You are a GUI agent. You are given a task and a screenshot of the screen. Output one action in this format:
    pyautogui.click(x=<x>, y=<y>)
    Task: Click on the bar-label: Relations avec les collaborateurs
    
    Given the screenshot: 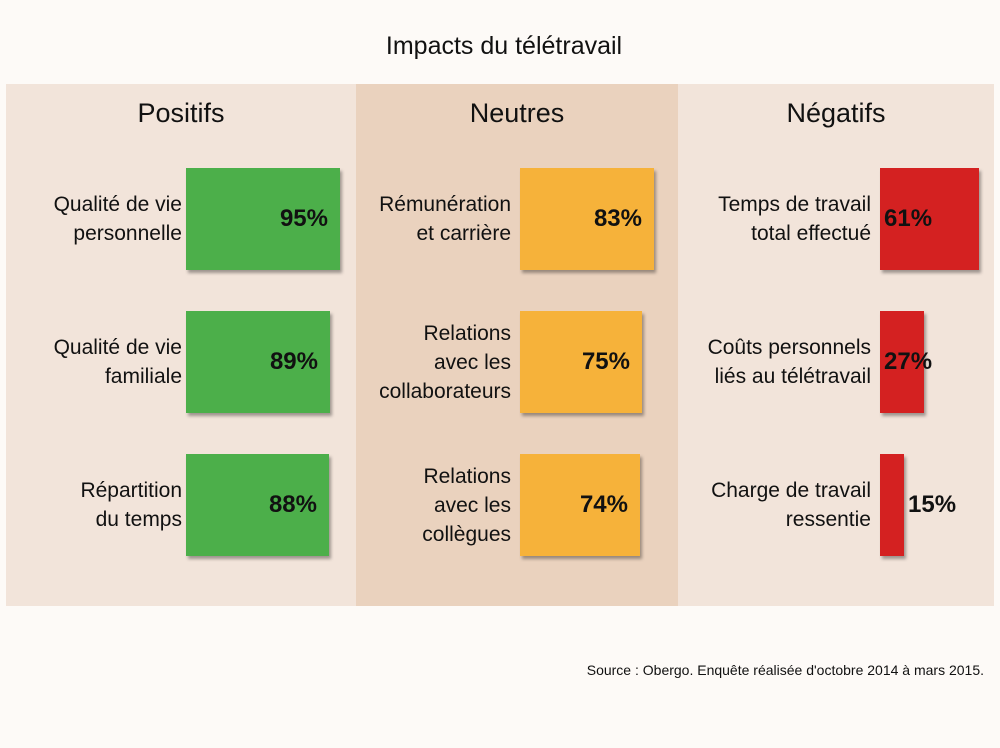 What is the action you would take?
    pyautogui.click(x=433, y=362)
    